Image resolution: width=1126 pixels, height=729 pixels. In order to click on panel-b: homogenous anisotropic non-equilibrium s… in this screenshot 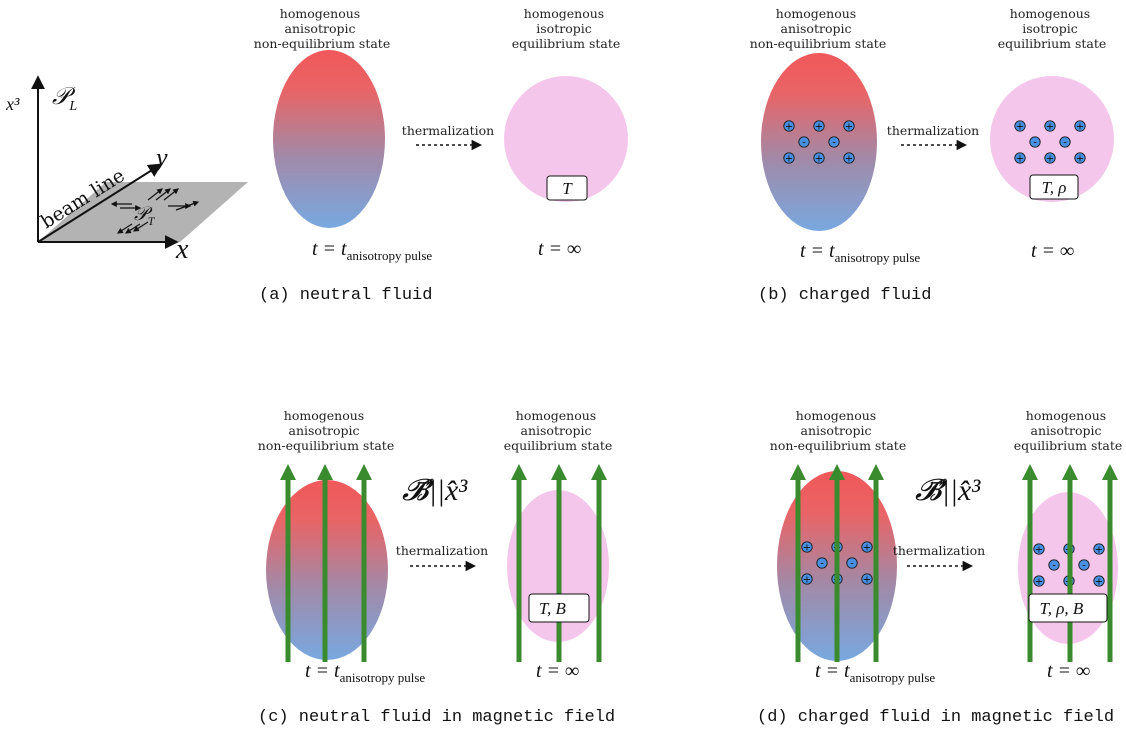, I will do `click(932, 155)`.